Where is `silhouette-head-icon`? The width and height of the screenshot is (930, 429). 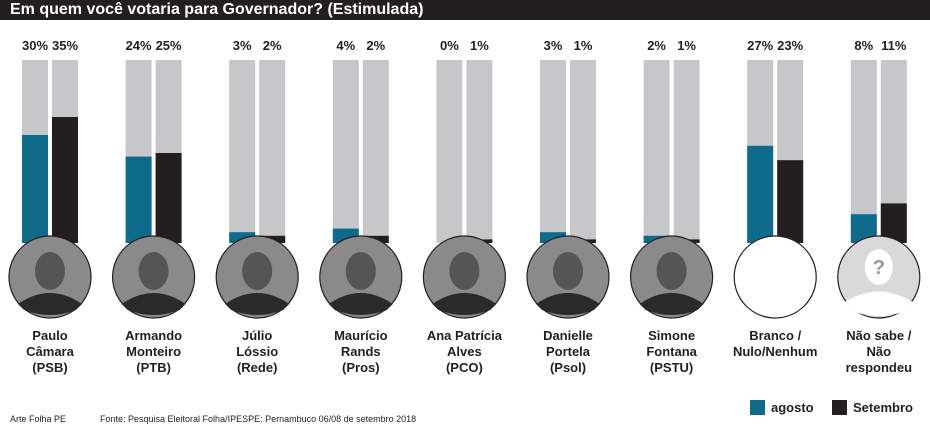
silhouette-head-icon is located at coordinates (878, 267).